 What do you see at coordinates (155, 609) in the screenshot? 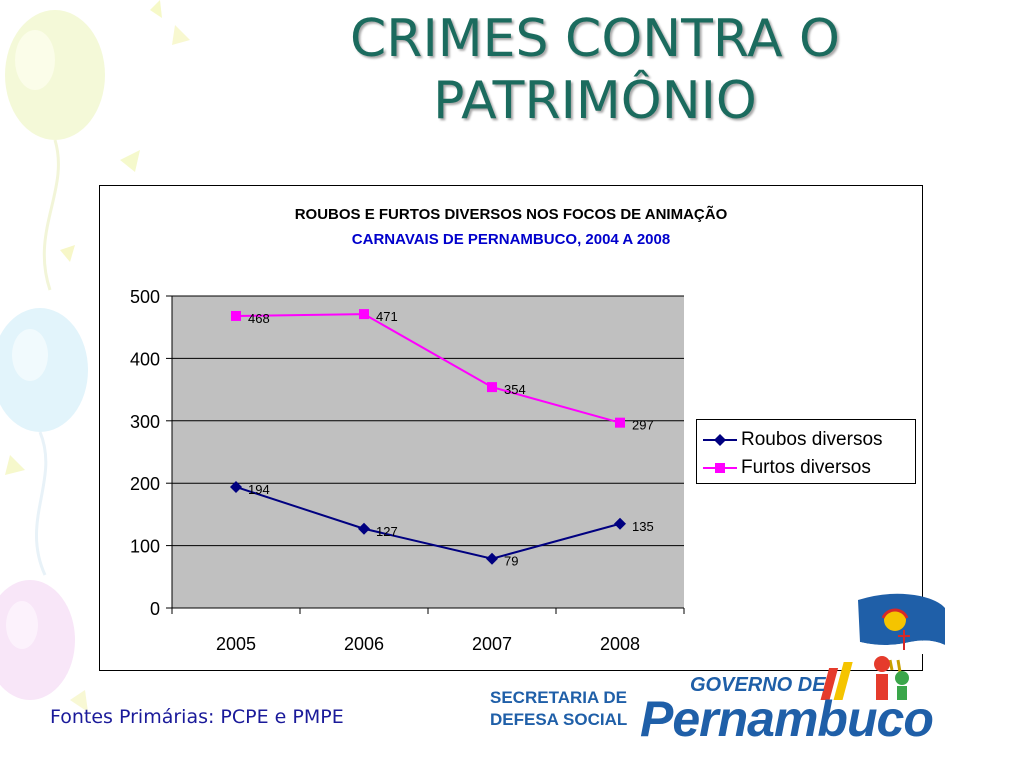
I see `y-tick-label-0: 0` at bounding box center [155, 609].